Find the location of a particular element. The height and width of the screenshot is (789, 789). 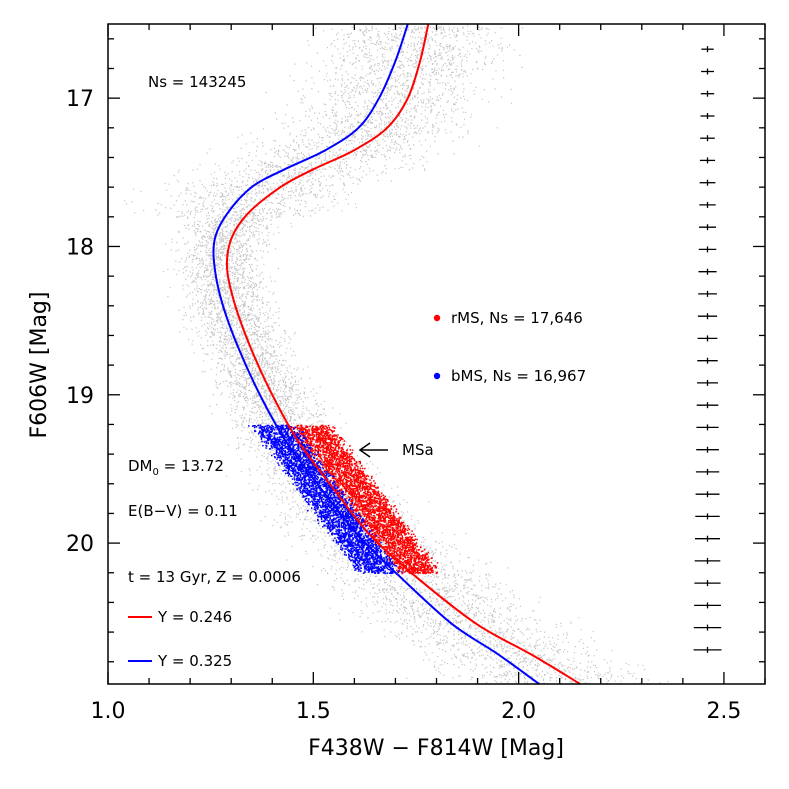

y-axis-title: F606W [Mag] is located at coordinates (39, 365).